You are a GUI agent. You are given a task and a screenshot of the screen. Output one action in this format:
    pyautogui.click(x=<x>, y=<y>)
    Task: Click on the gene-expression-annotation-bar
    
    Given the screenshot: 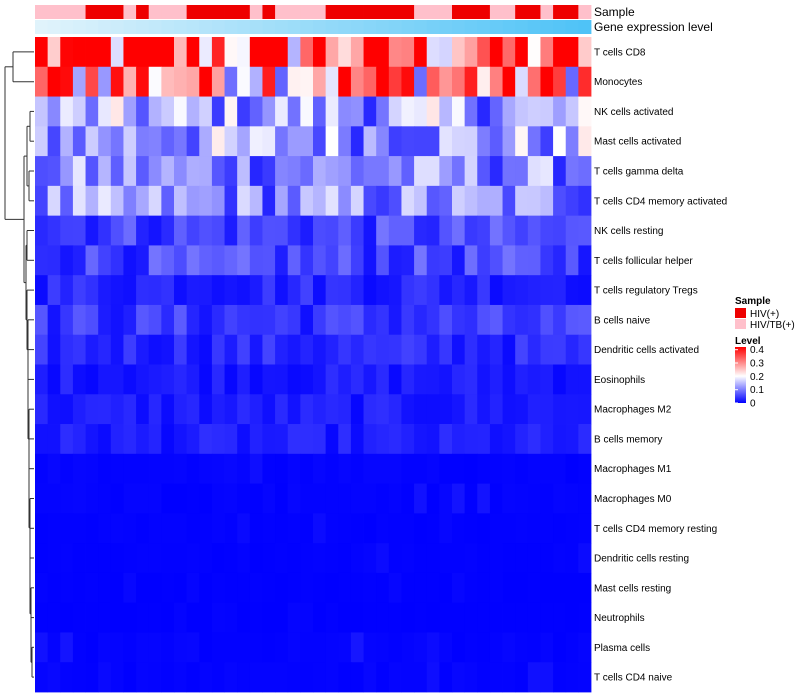 What is the action you would take?
    pyautogui.click(x=313, y=27)
    